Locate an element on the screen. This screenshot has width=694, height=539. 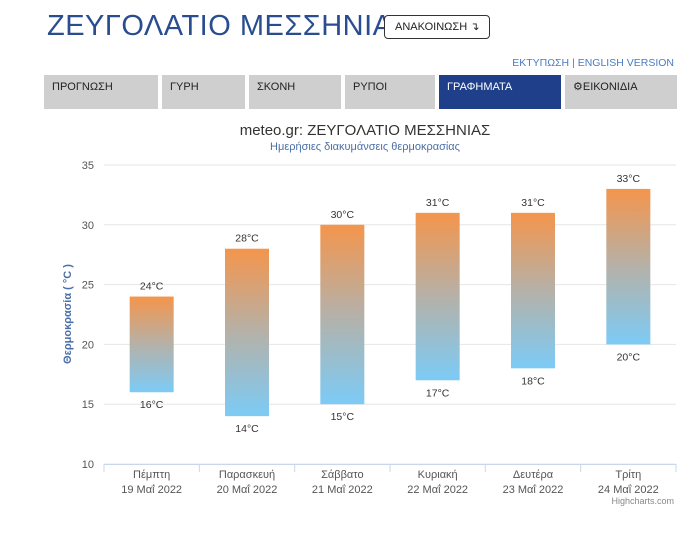
tab-pollen: ΓΥΡΗ is located at coordinates (203, 92).